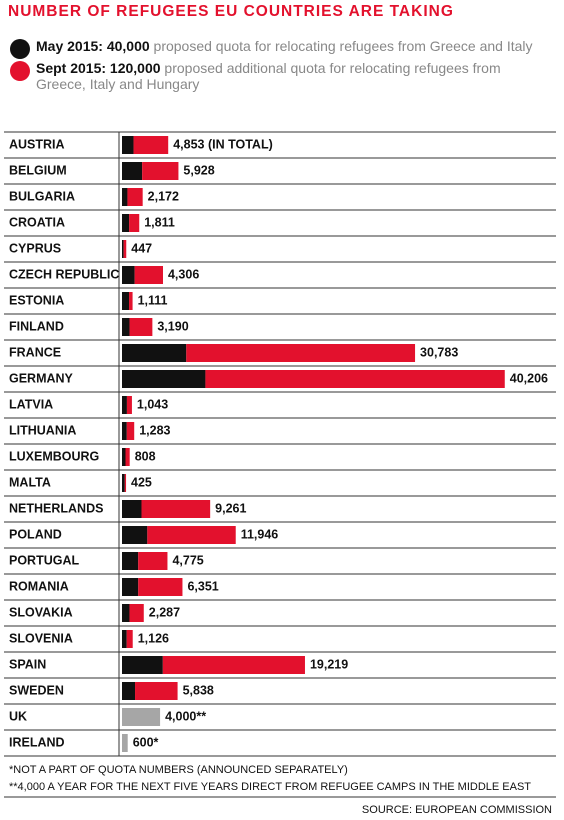 This screenshot has height=820, width=564. I want to click on total-label: 1,111, so click(153, 300).